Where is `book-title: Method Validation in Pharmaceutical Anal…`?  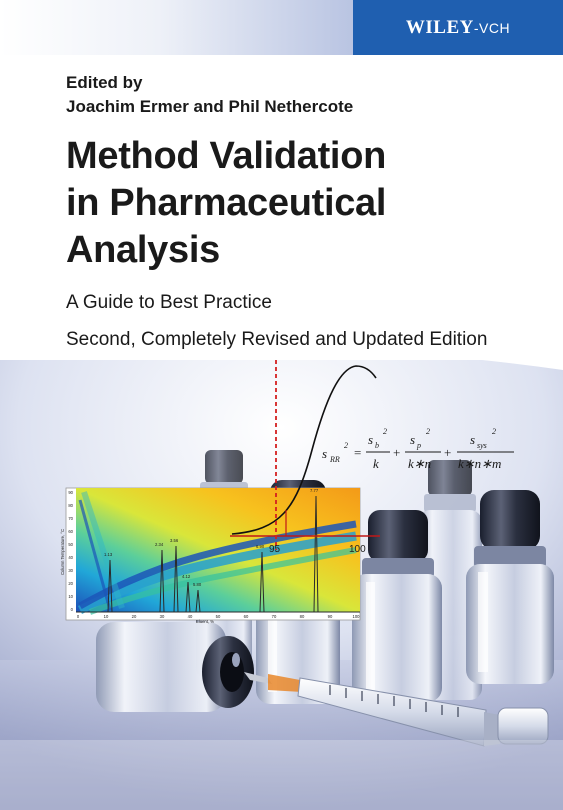 book-title: Method Validation in Pharmaceutical Anal… is located at coordinates (306, 203).